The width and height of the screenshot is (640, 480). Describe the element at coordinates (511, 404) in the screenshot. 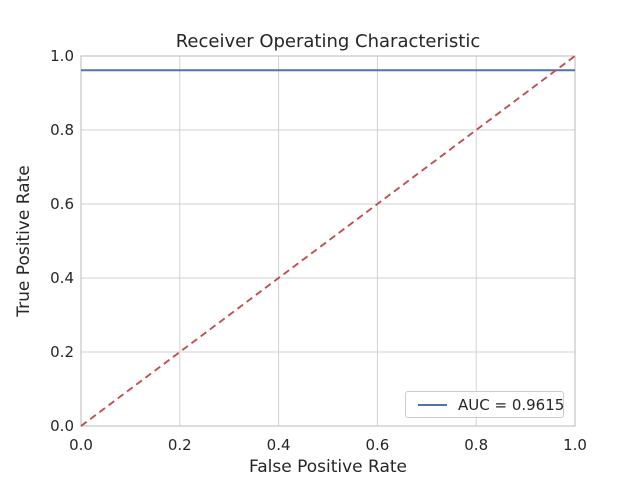

I see `legend-label: AUC = 0.9615` at that location.